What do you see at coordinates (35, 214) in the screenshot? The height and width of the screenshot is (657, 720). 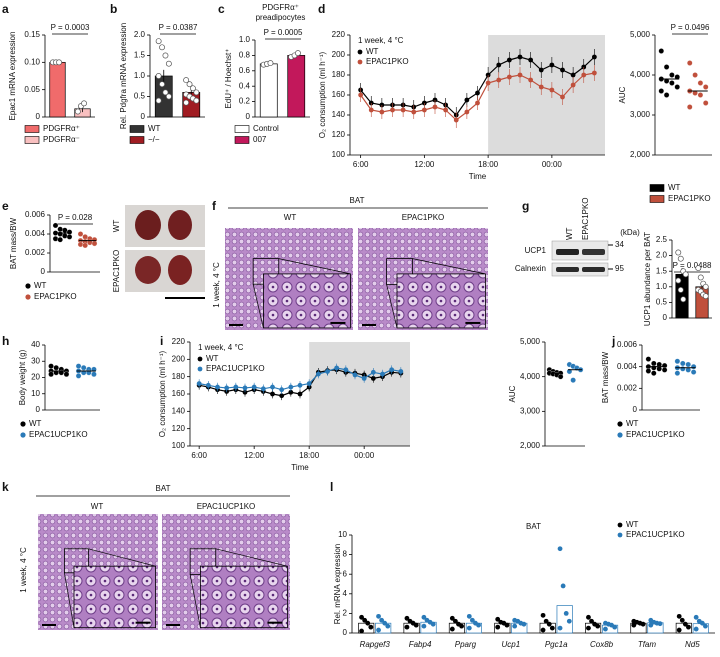 I see `y-tick-label: 0.006` at bounding box center [35, 214].